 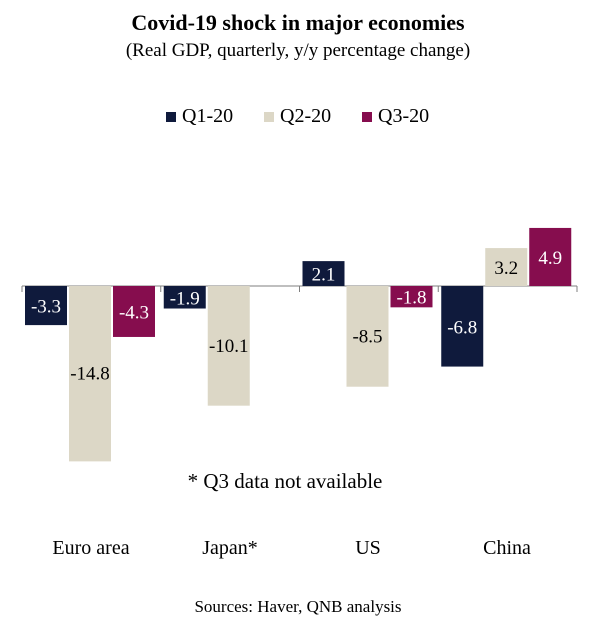 I want to click on bar-q3-20-china, so click(x=550, y=256).